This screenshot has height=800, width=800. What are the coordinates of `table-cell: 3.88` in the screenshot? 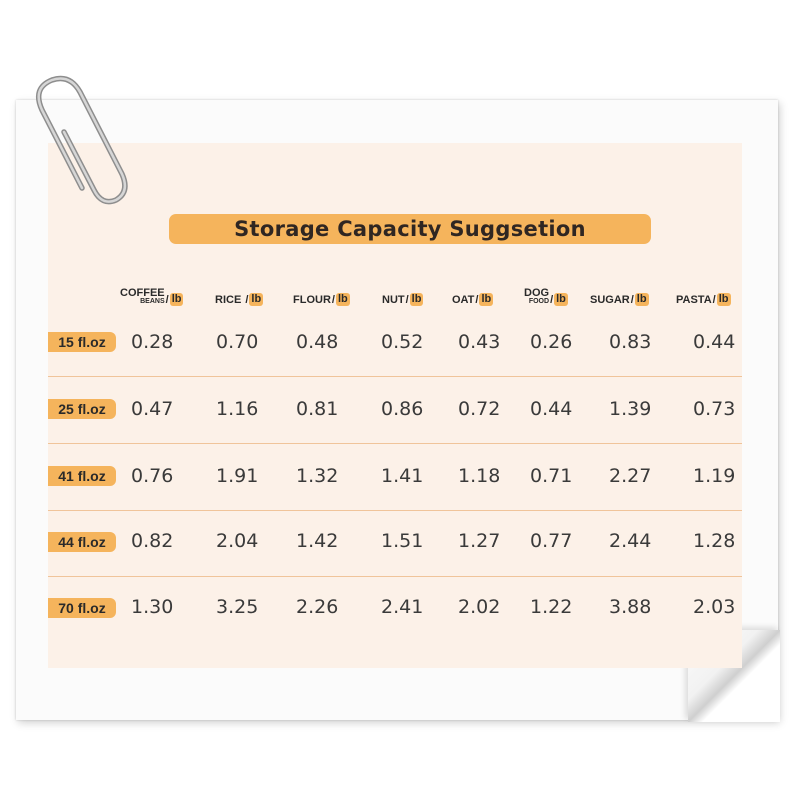 It's located at (630, 607).